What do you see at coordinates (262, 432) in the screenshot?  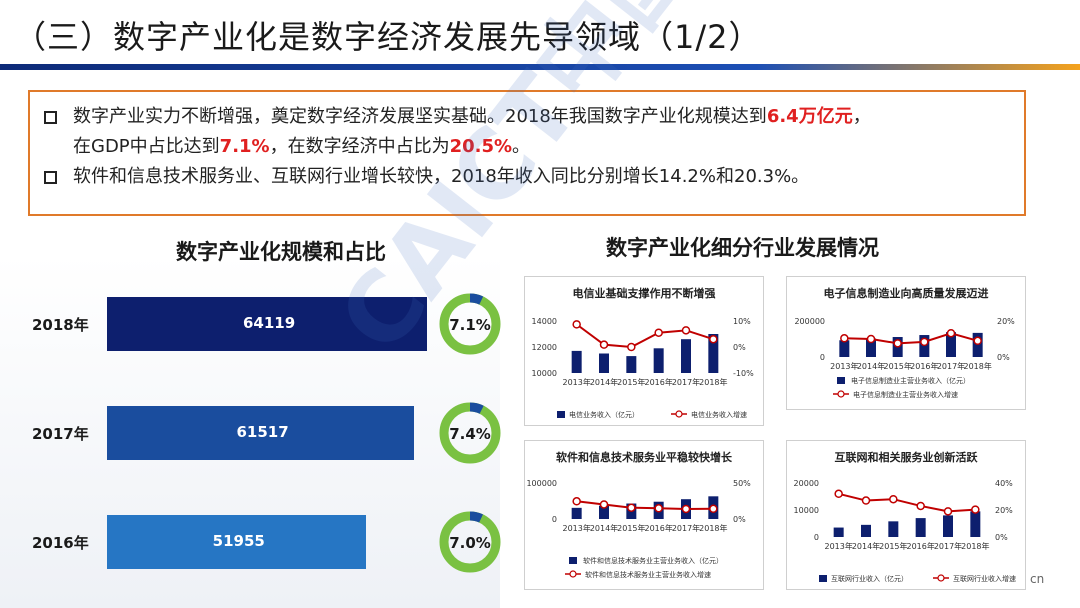 I see `bar-value-label: 61517` at bounding box center [262, 432].